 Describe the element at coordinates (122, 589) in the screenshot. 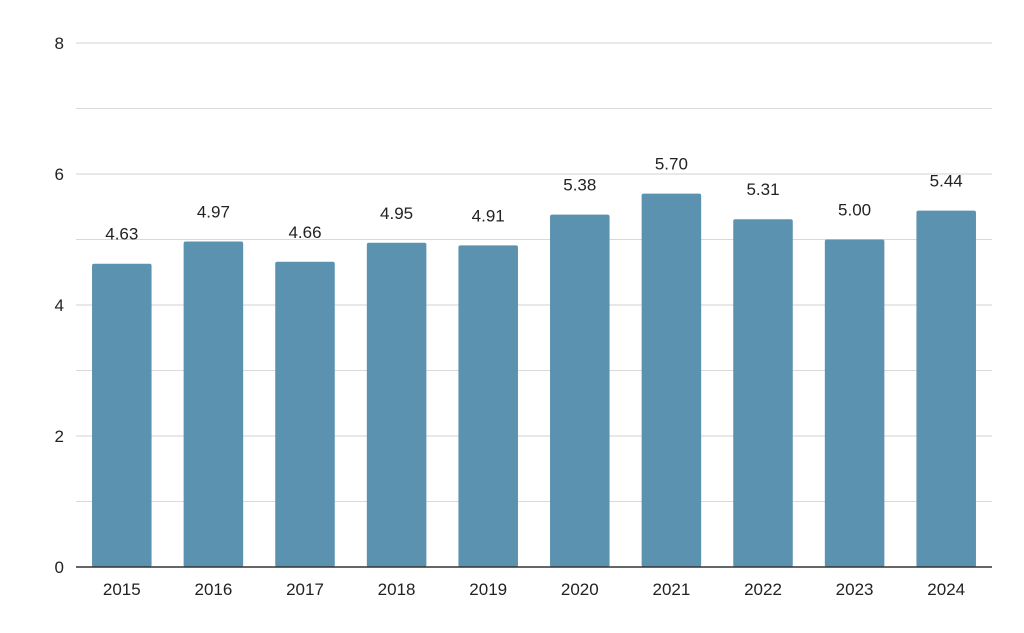

I see `x-tick-label-2015: 2015` at that location.